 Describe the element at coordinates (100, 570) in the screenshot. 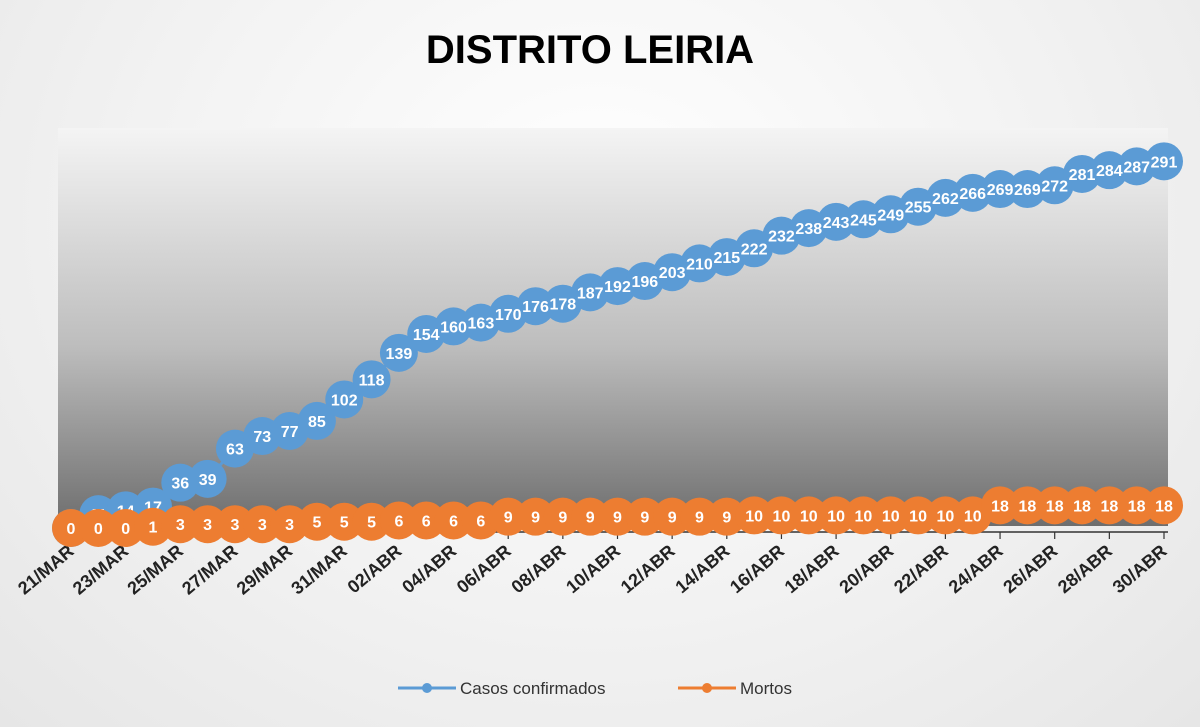

I see `x-tick-label: 23/MAR` at that location.